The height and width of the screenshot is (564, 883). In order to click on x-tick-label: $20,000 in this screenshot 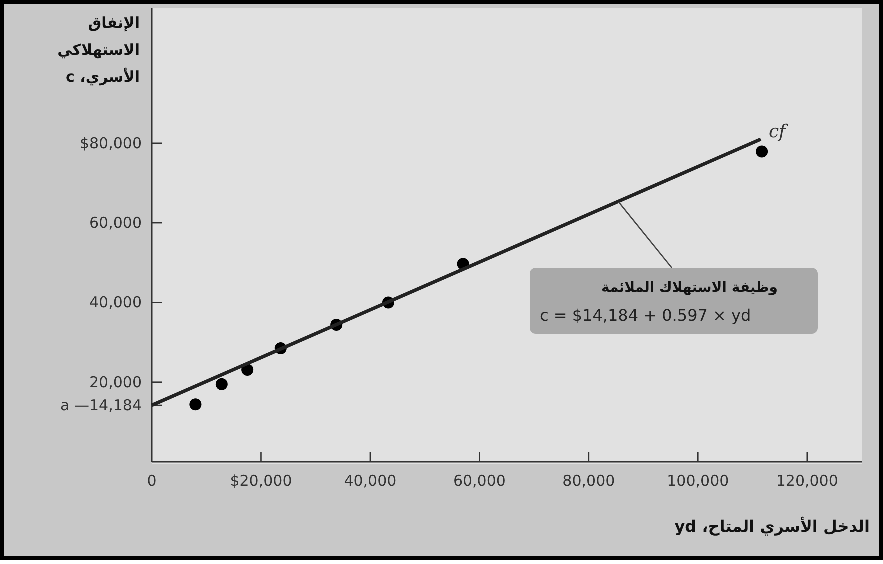, I will do `click(261, 481)`.